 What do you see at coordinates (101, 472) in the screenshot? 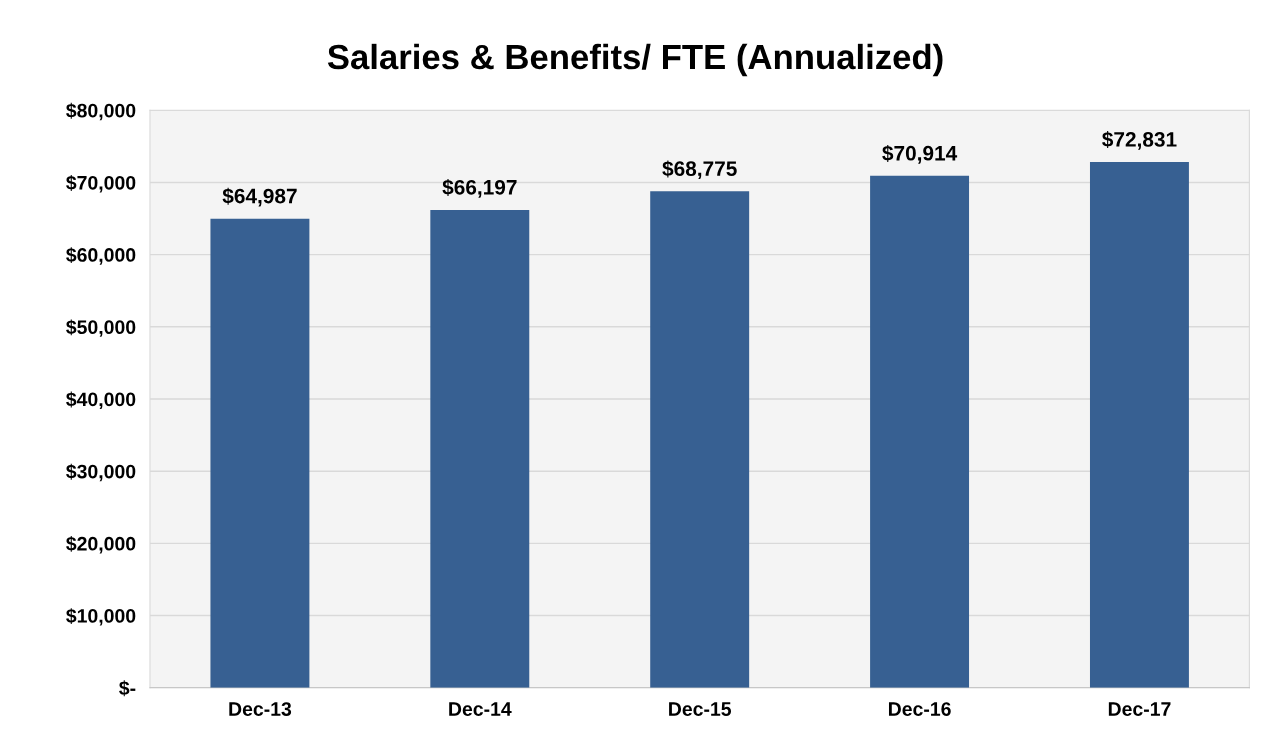
I see `y-tick-label: $30,000` at bounding box center [101, 472].